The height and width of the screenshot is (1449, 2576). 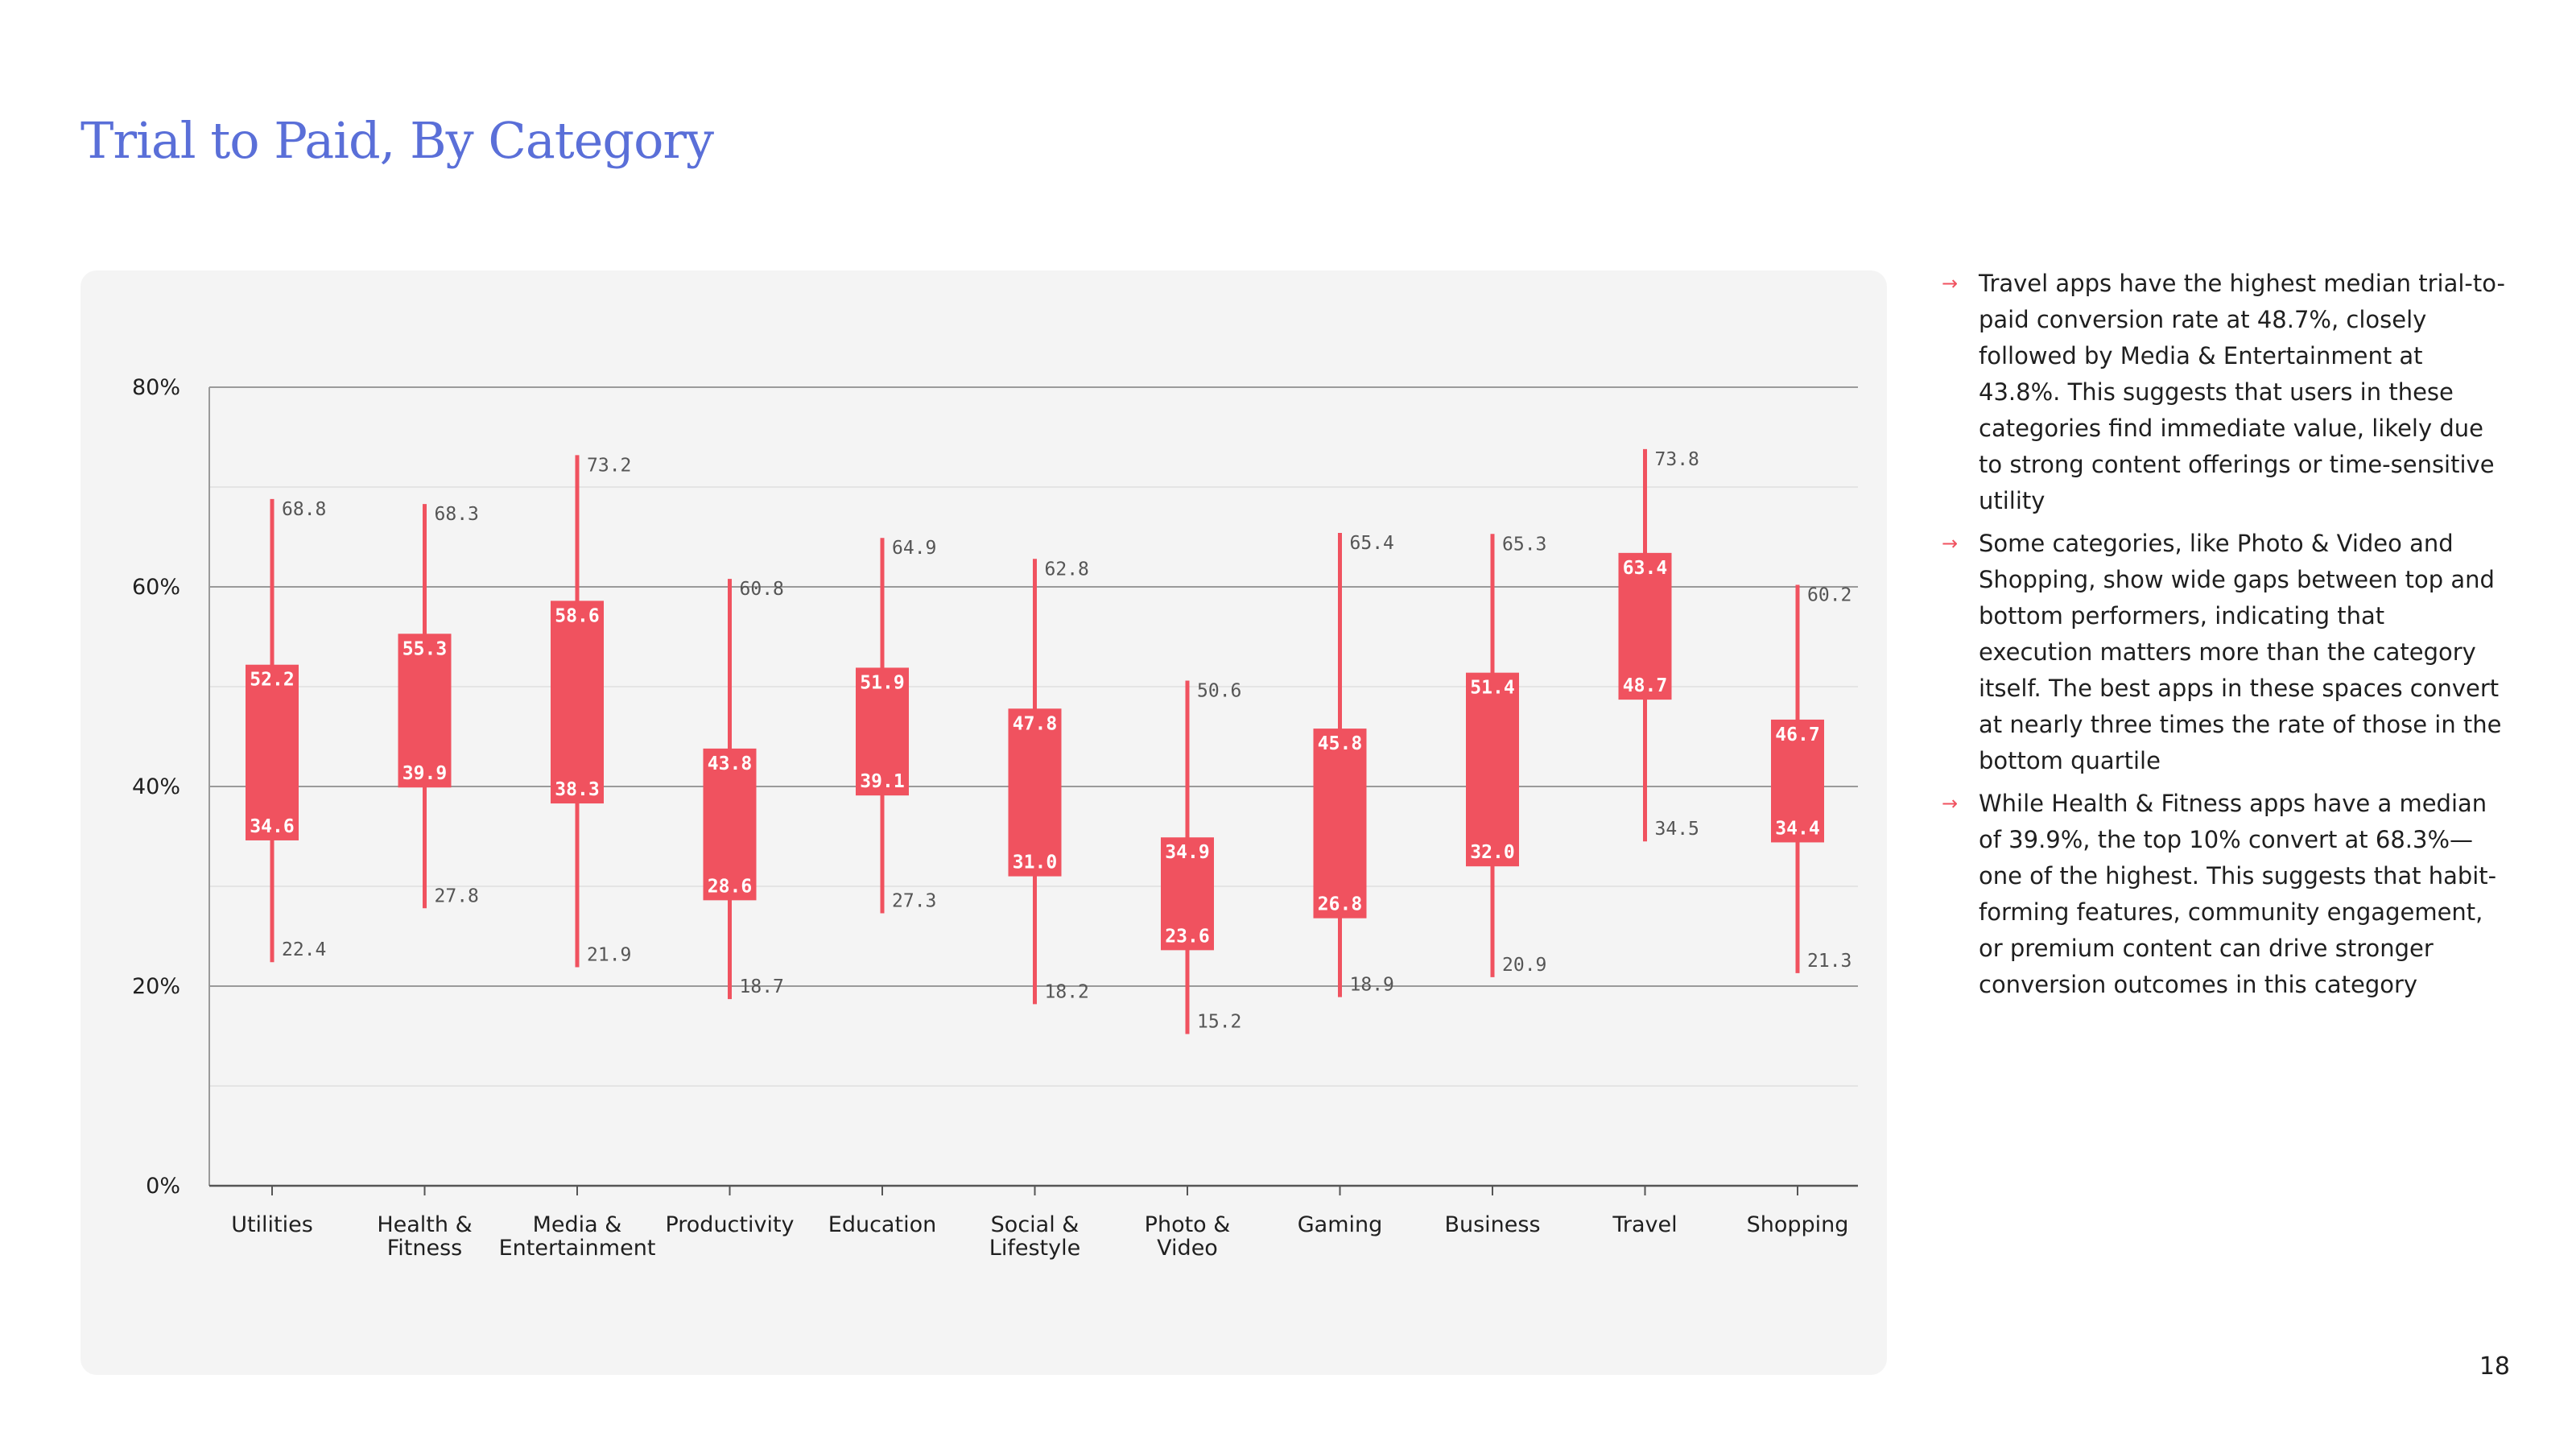 I want to click on q3-value-label: 52.2, so click(x=272, y=680).